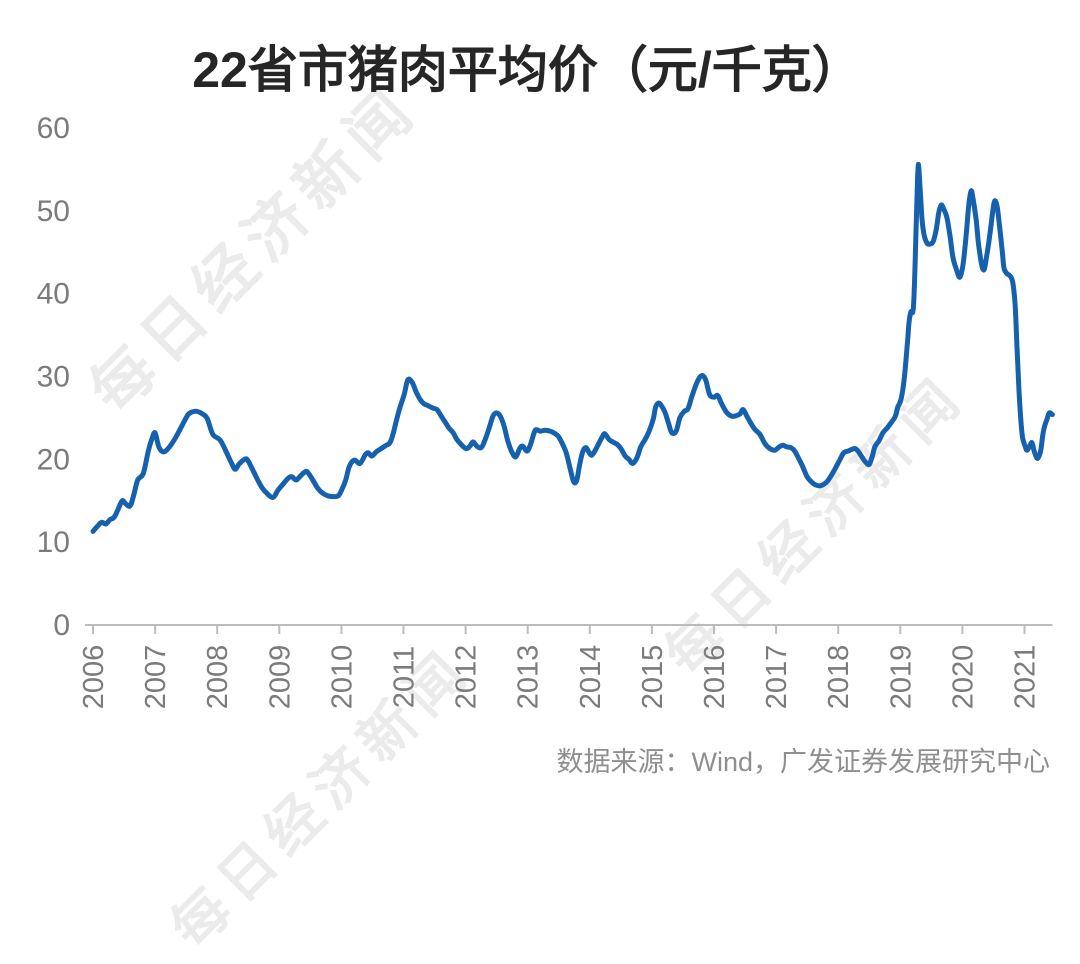 This screenshot has height=964, width=1080. I want to click on x-tick-label: 2017, so click(777, 677).